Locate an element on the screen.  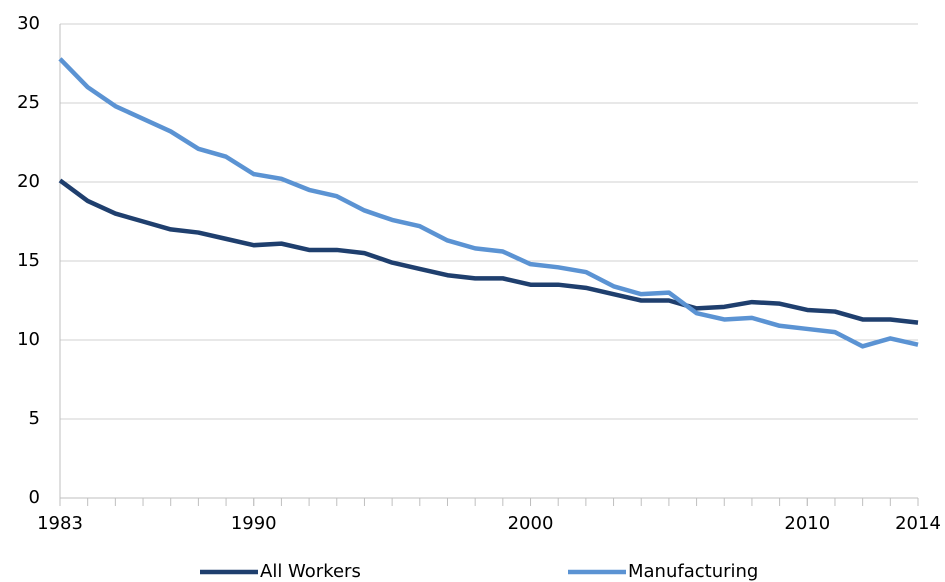
x-tick-label: 2000 is located at coordinates (531, 523).